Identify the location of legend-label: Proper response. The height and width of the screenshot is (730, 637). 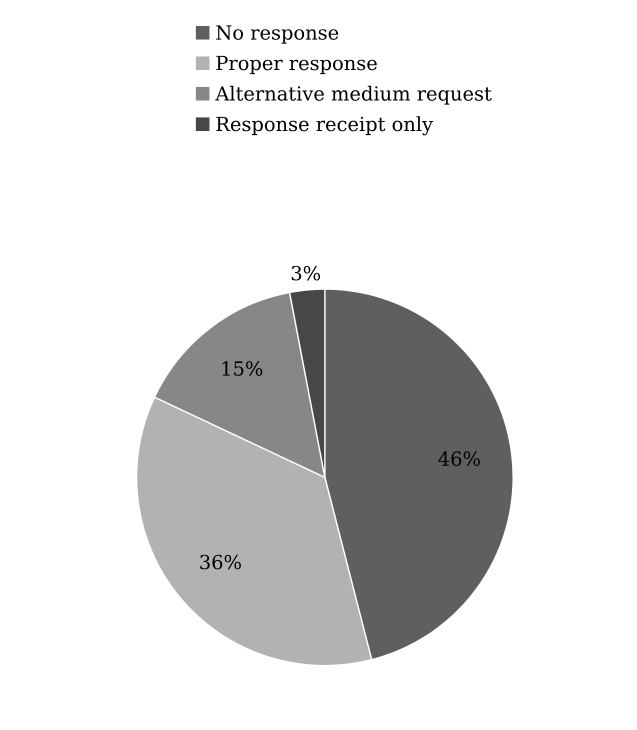
(296, 65).